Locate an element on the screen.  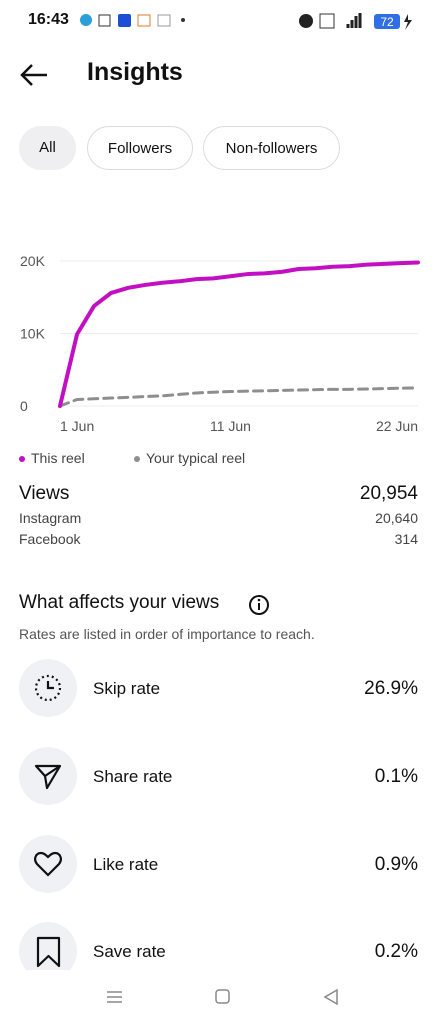
x-tick-label: 1 Jun is located at coordinates (77, 426).